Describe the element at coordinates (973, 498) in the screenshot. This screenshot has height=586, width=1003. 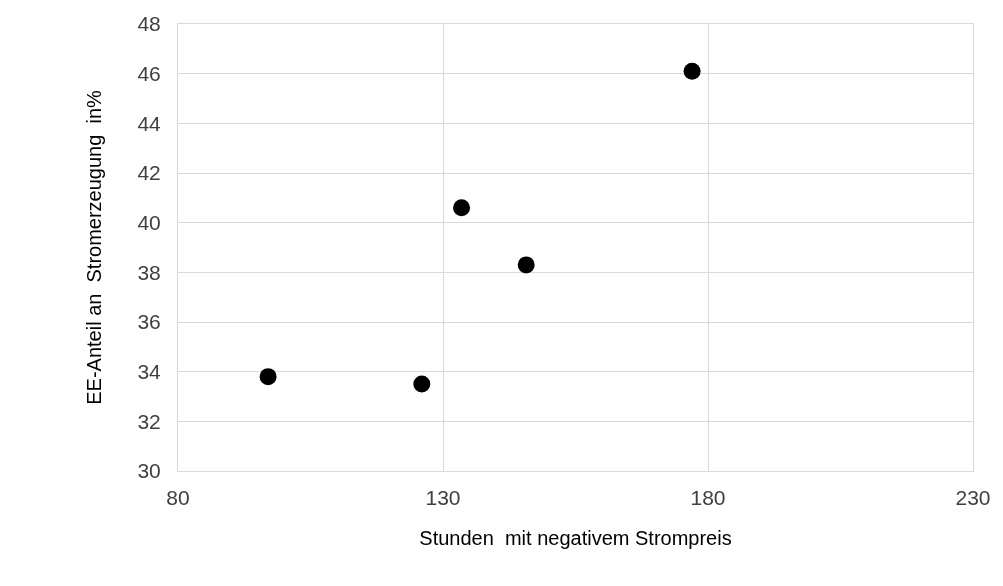
I see `x-tick-label: 230` at that location.